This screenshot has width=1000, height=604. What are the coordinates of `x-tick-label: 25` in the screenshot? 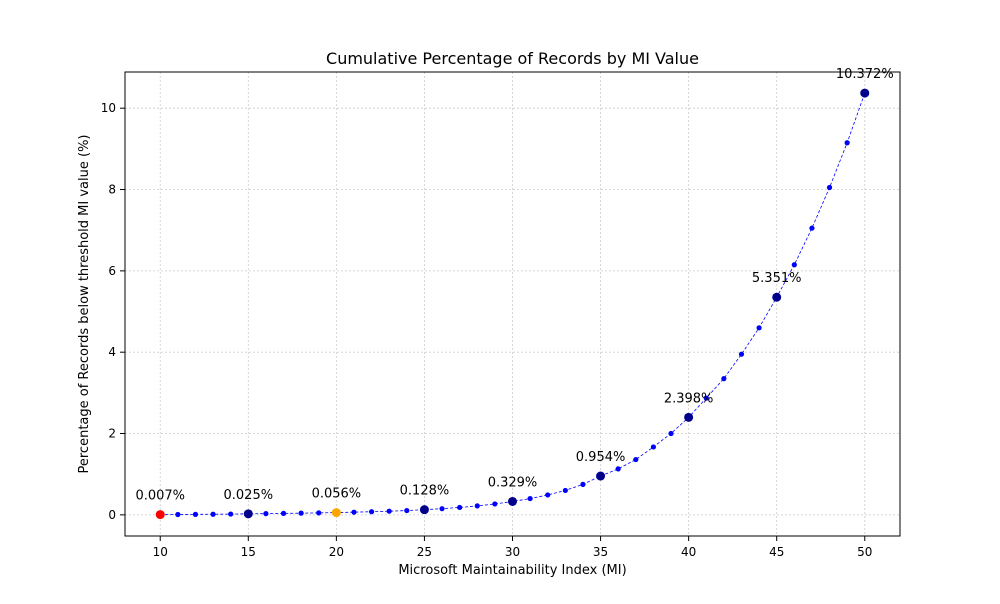 It's located at (424, 552).